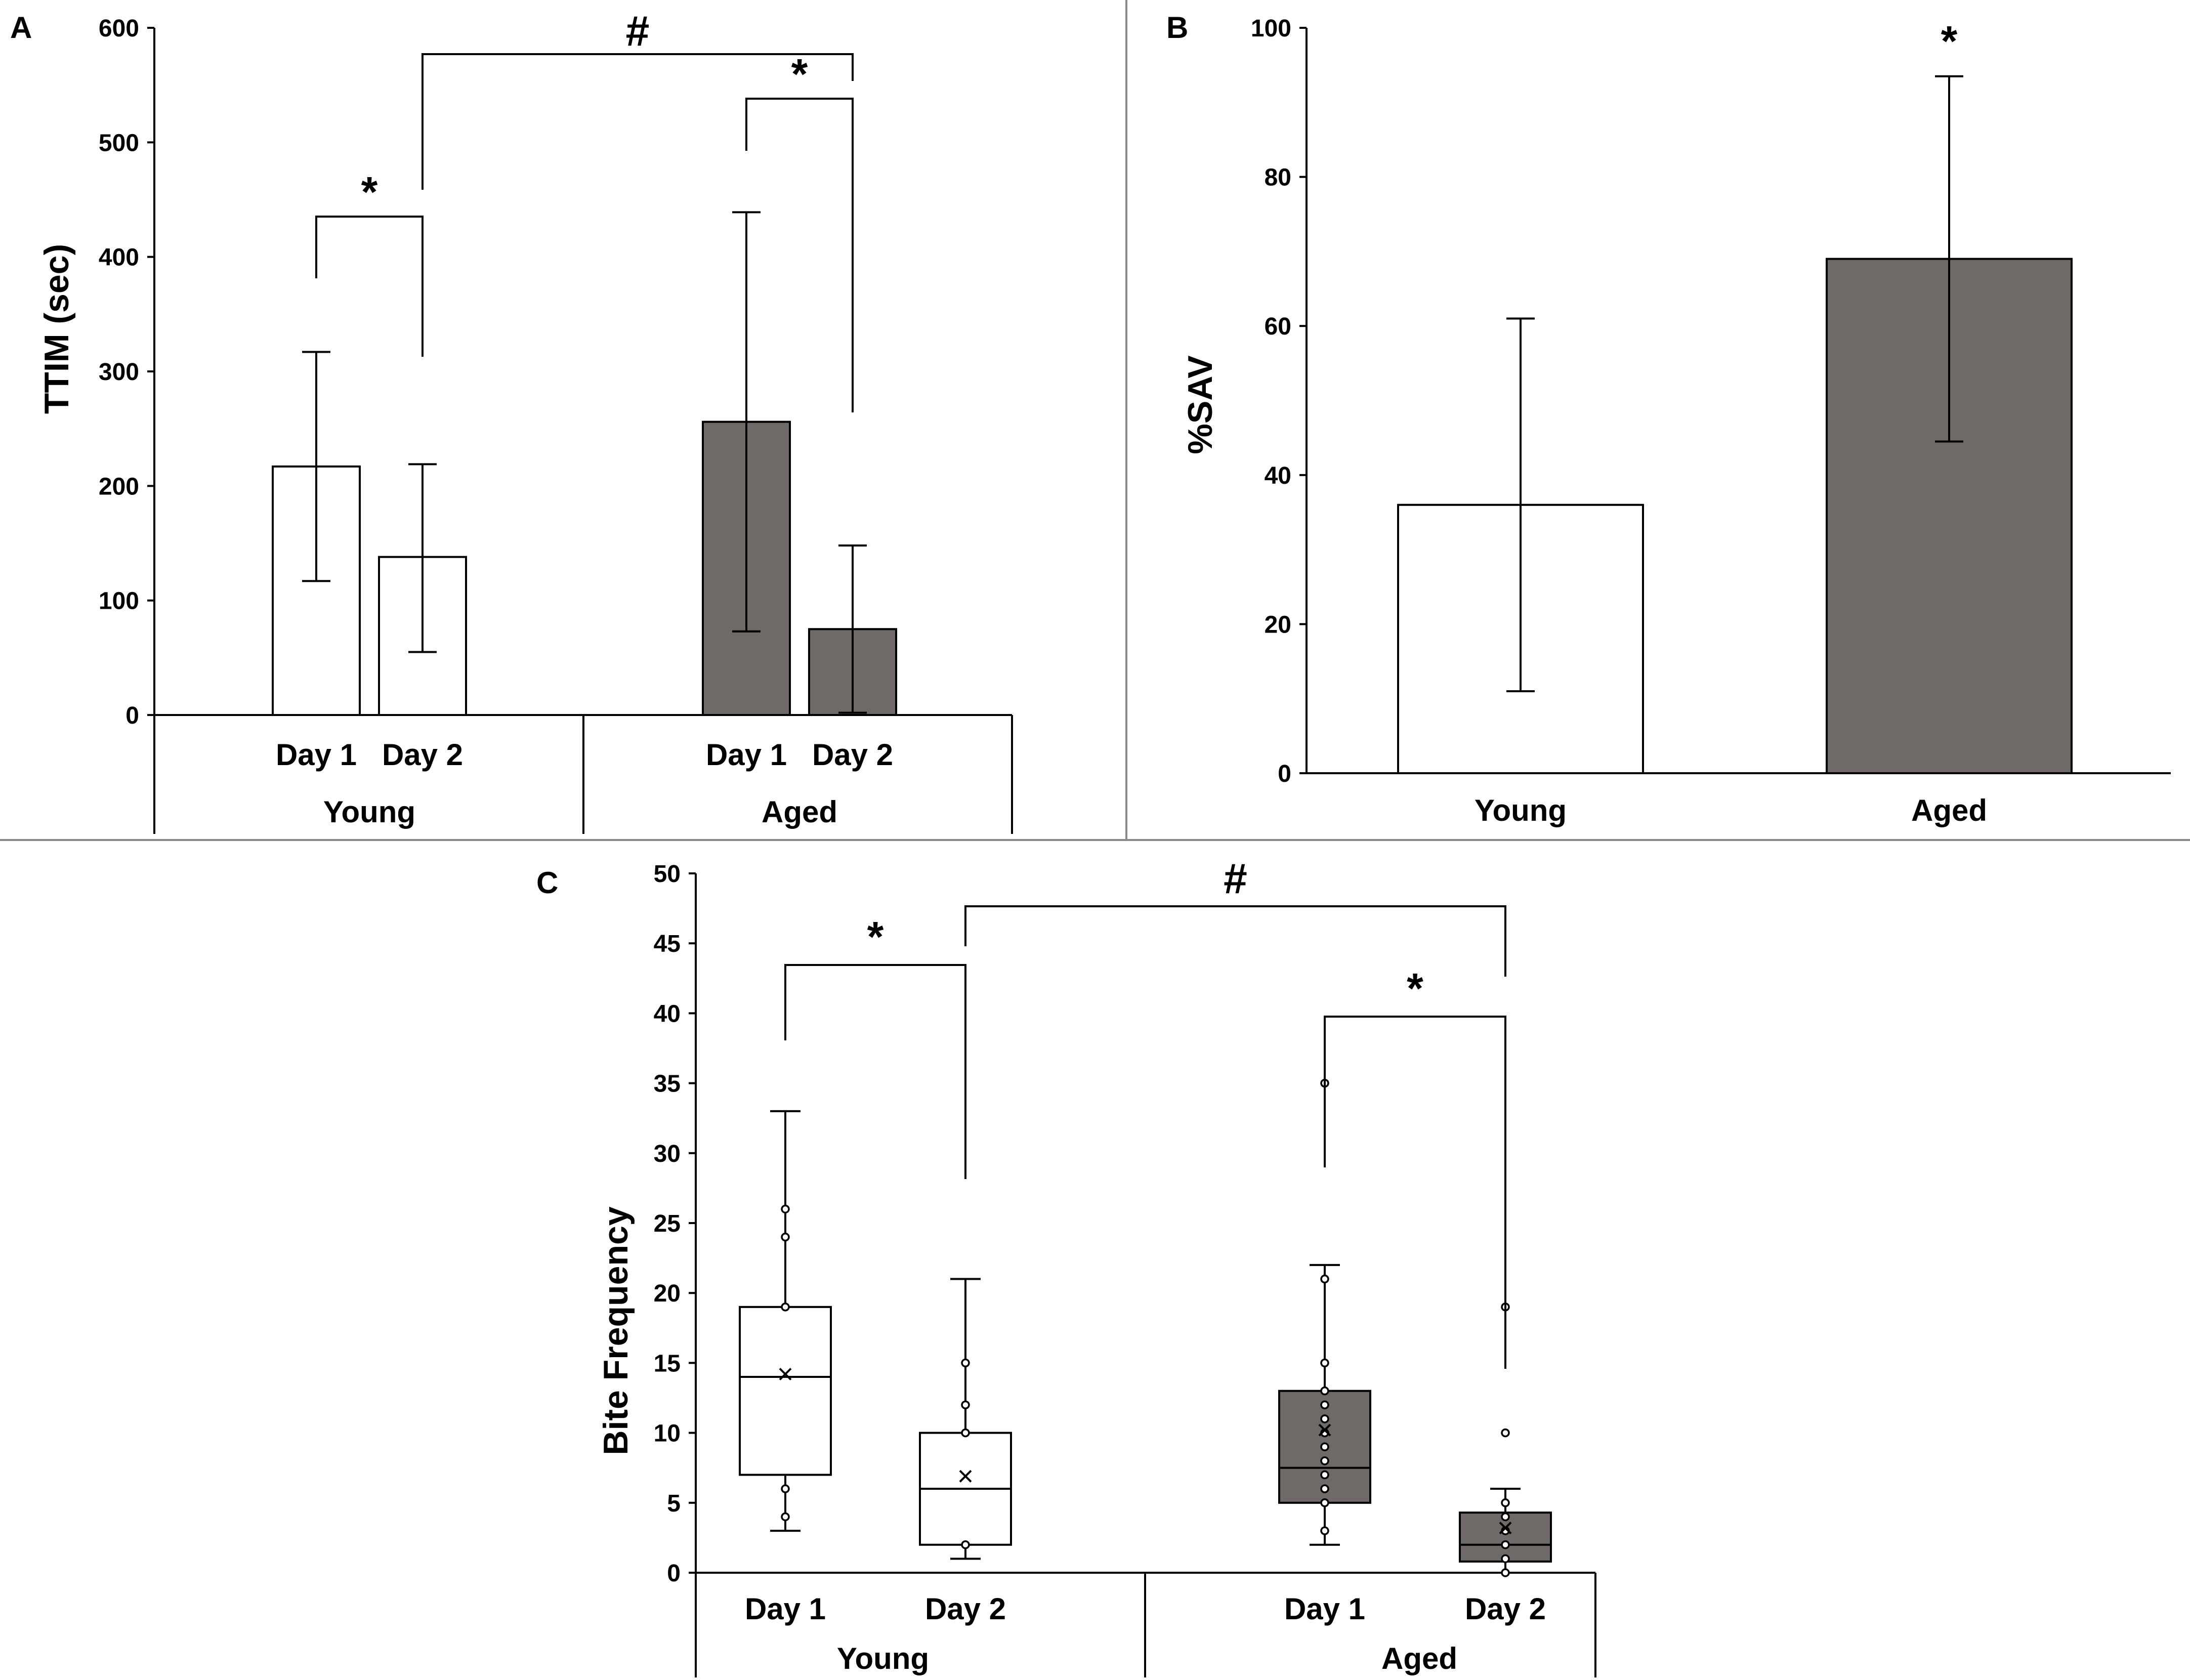 Image resolution: width=2190 pixels, height=1680 pixels. I want to click on panel-c-annotation-hash-bracket, so click(1235, 941).